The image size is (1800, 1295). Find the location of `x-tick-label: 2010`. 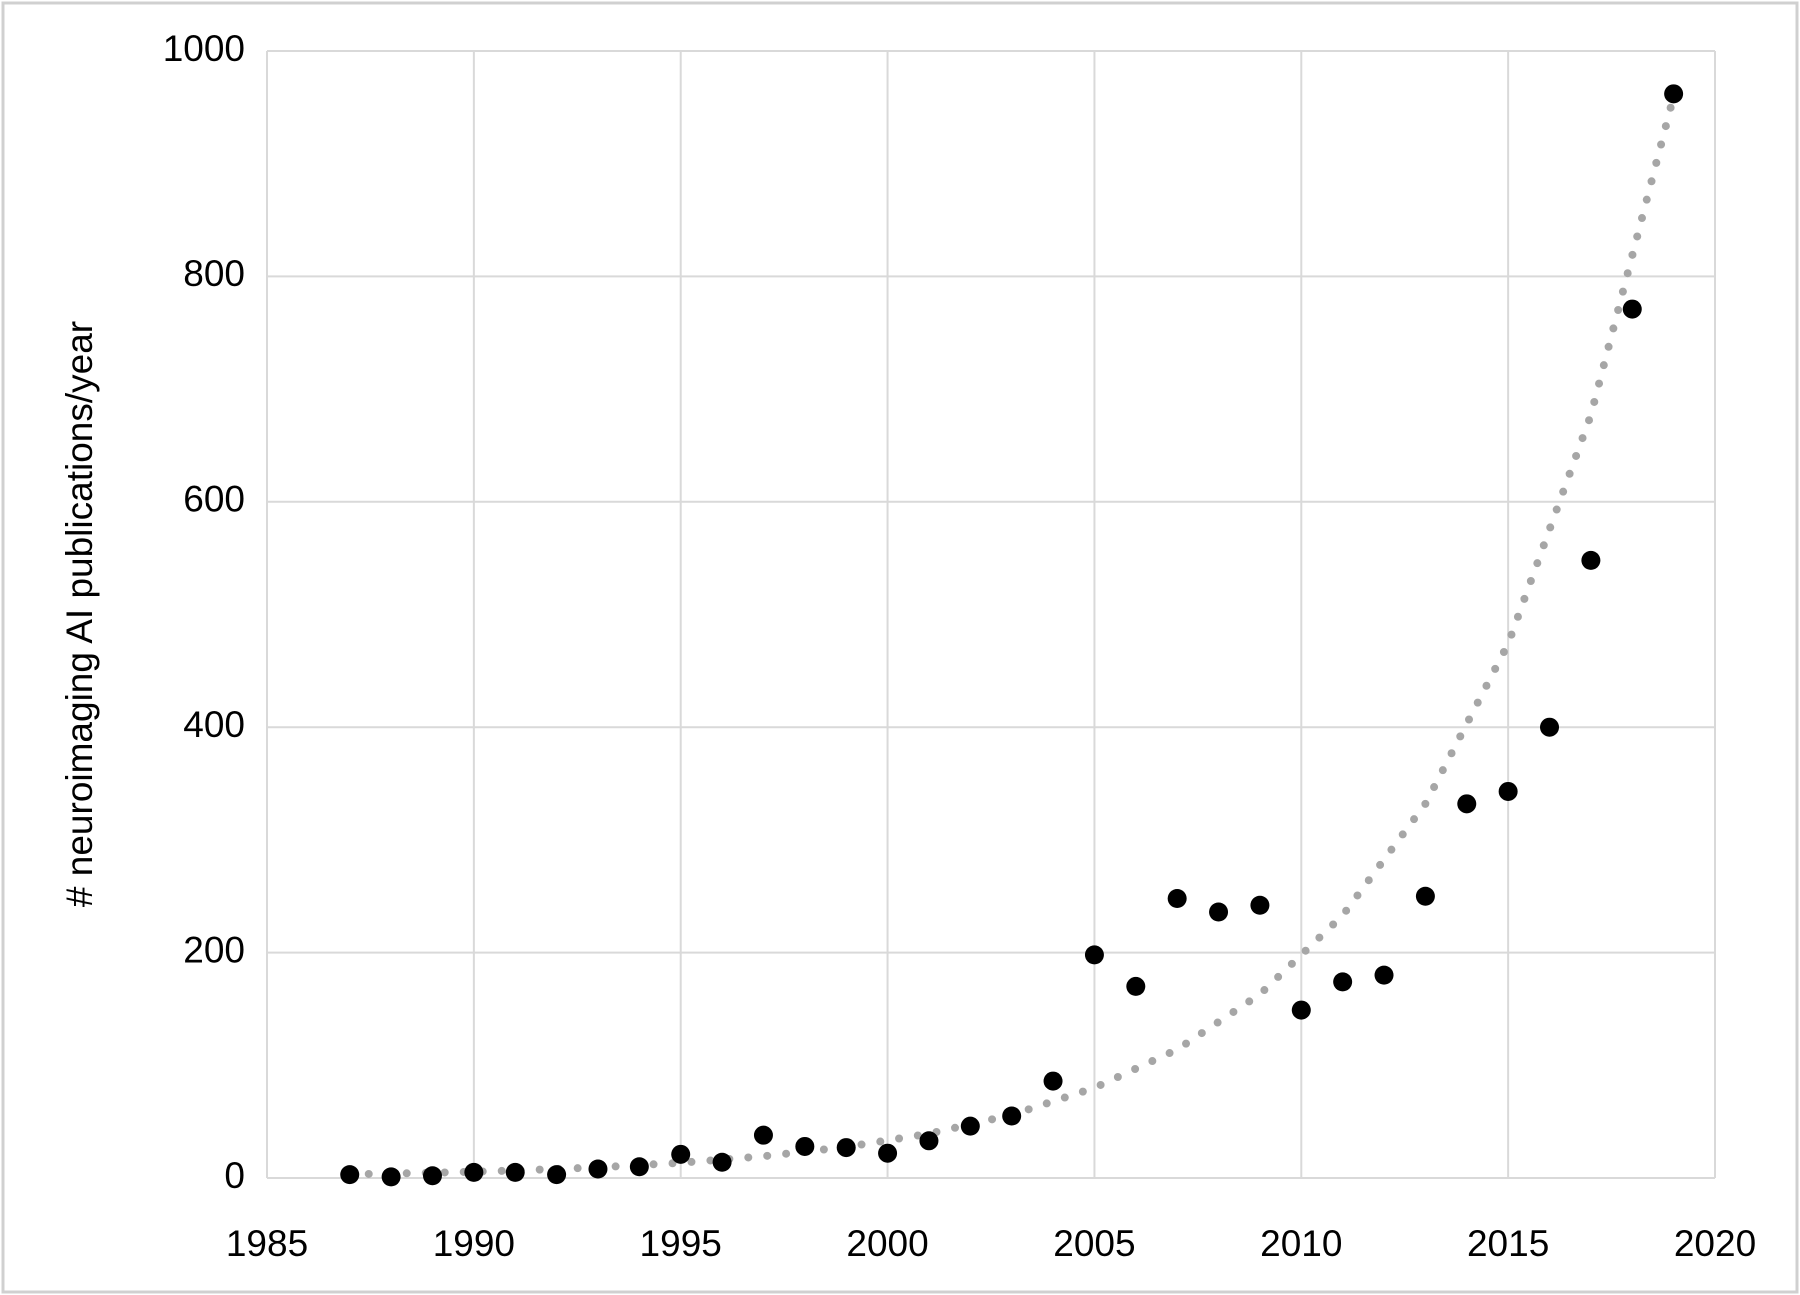

x-tick-label: 2010 is located at coordinates (1301, 1243).